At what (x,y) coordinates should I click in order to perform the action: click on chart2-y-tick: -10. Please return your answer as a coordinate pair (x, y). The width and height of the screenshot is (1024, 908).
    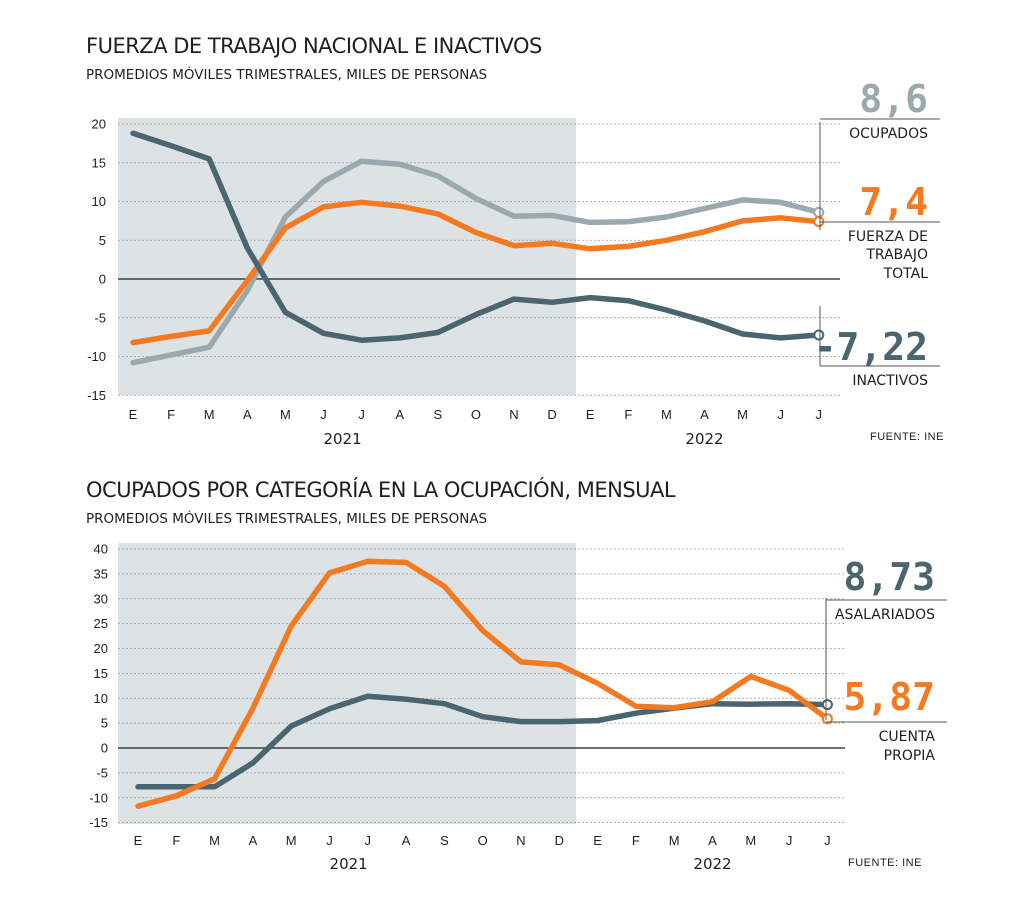
    Looking at the image, I should click on (98, 797).